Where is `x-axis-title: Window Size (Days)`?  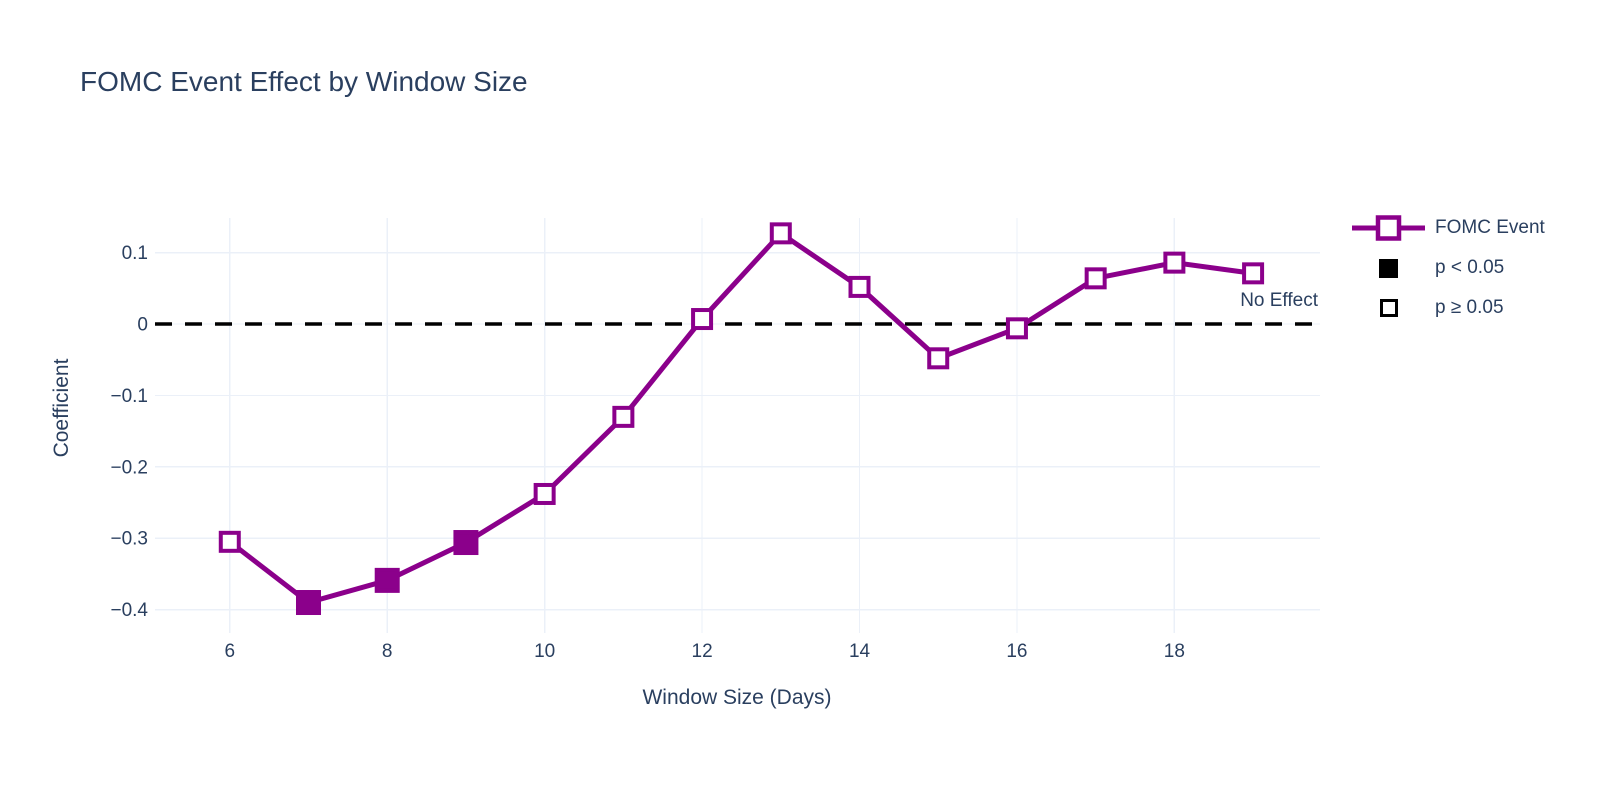
x-axis-title: Window Size (Days) is located at coordinates (737, 697).